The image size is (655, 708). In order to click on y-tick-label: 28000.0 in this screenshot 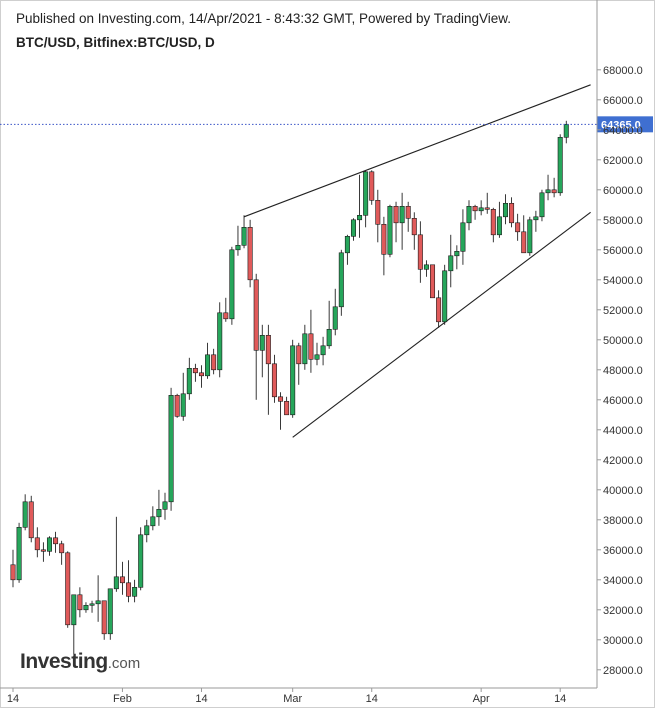, I will do `click(623, 671)`.